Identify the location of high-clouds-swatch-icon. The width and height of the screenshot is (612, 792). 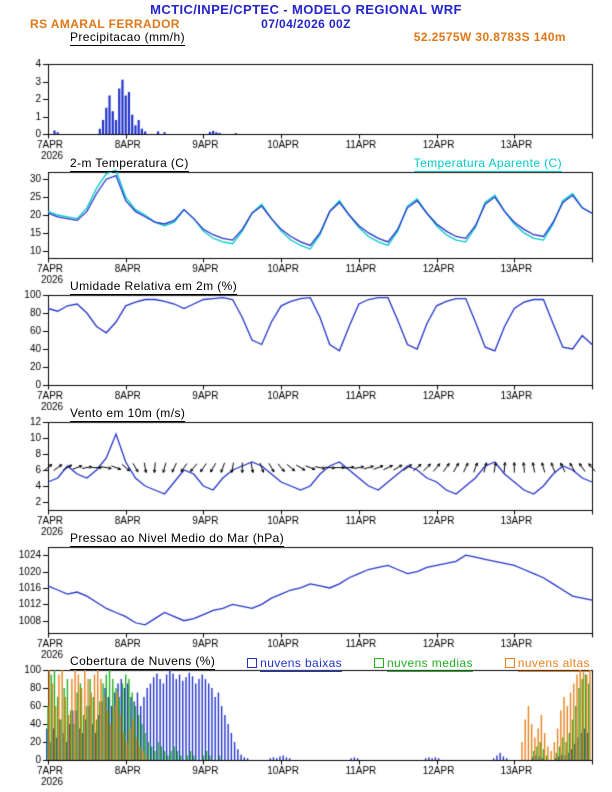
(509, 663).